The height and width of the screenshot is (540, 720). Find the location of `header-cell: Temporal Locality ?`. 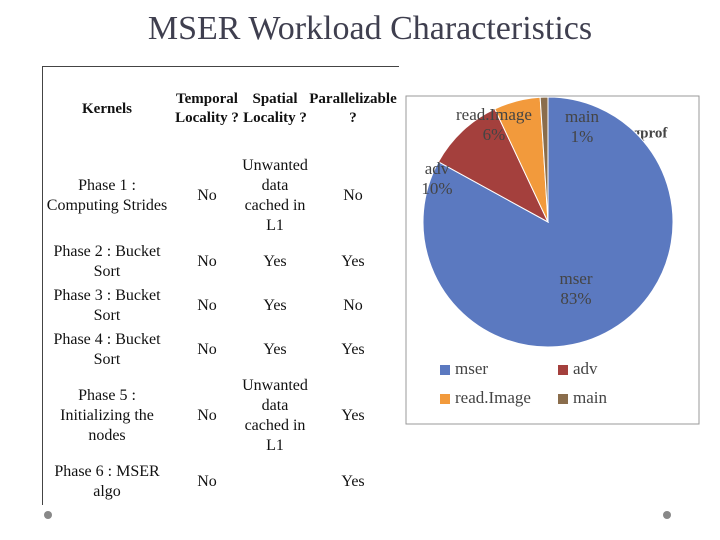

header-cell: Temporal Locality ? is located at coordinates (207, 108).